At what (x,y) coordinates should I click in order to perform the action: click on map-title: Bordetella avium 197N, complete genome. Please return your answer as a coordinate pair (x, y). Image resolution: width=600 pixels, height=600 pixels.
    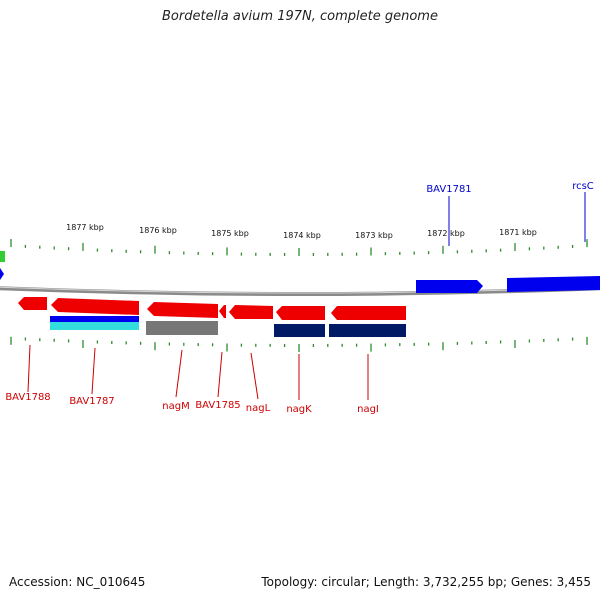
    Looking at the image, I should click on (300, 16).